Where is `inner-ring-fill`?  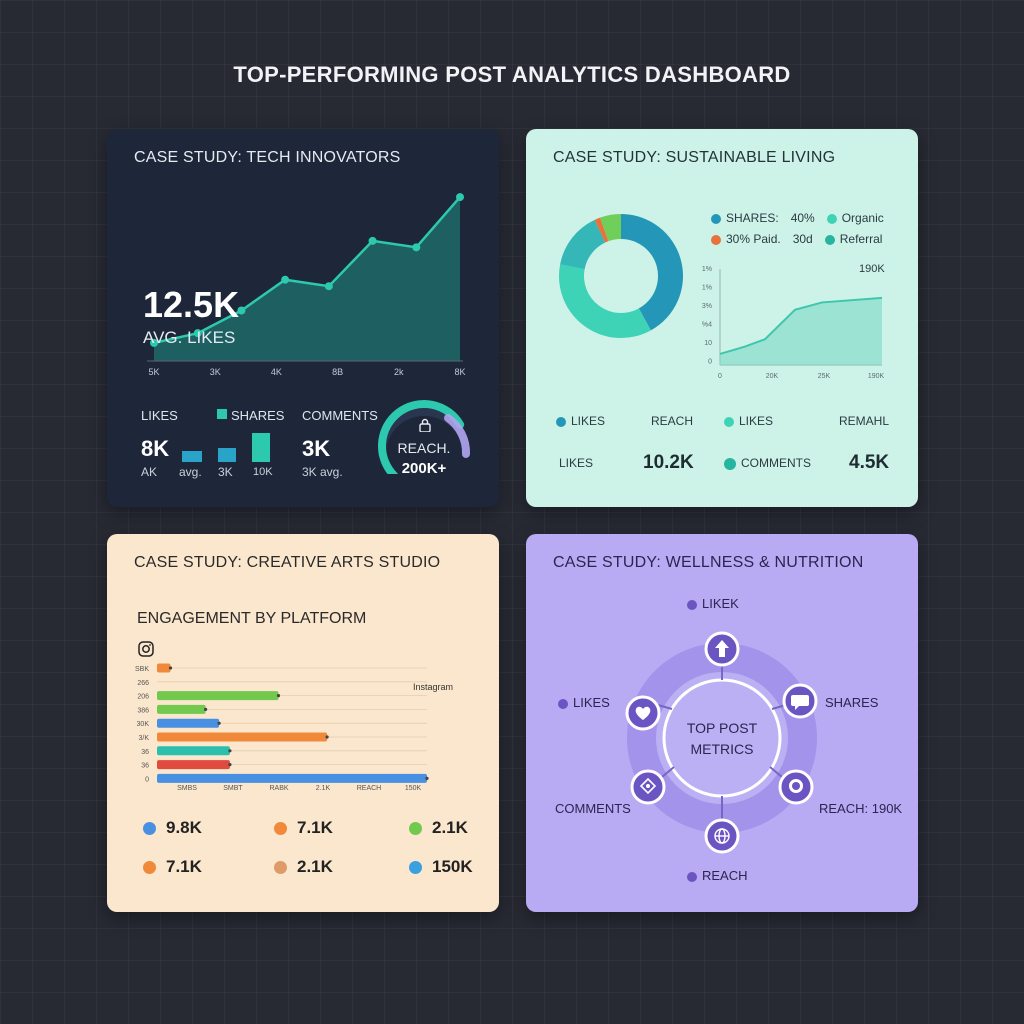
inner-ring-fill is located at coordinates (722, 738).